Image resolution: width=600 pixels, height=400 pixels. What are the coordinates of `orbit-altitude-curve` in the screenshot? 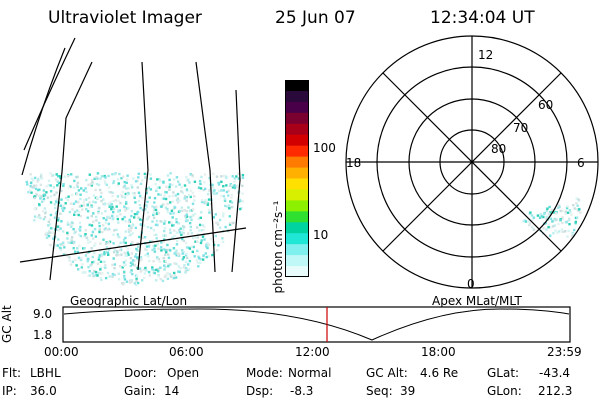 It's located at (316, 324).